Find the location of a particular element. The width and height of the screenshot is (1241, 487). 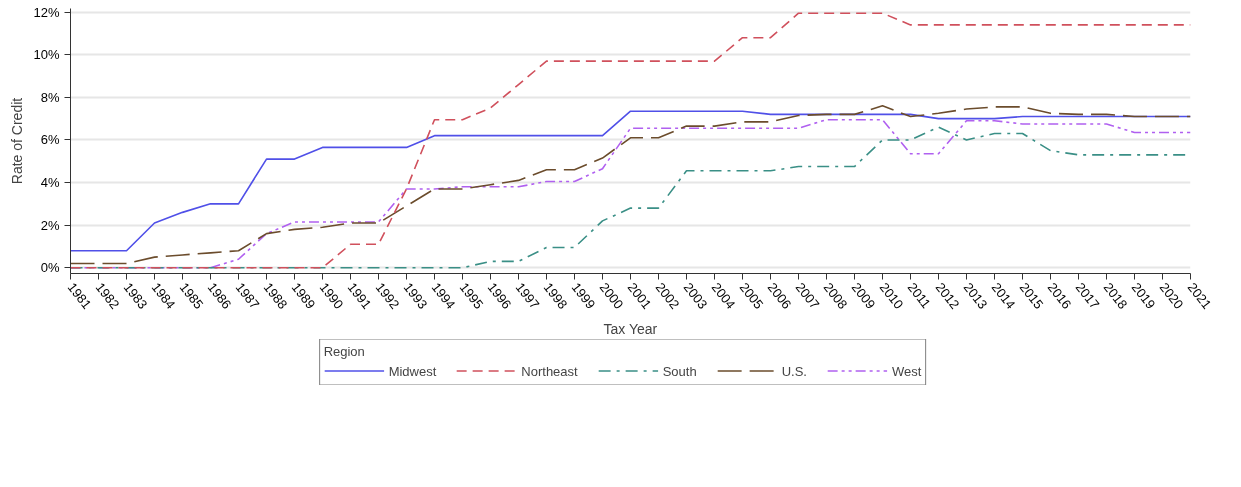

y-tick-label: 0% is located at coordinates (50, 268).